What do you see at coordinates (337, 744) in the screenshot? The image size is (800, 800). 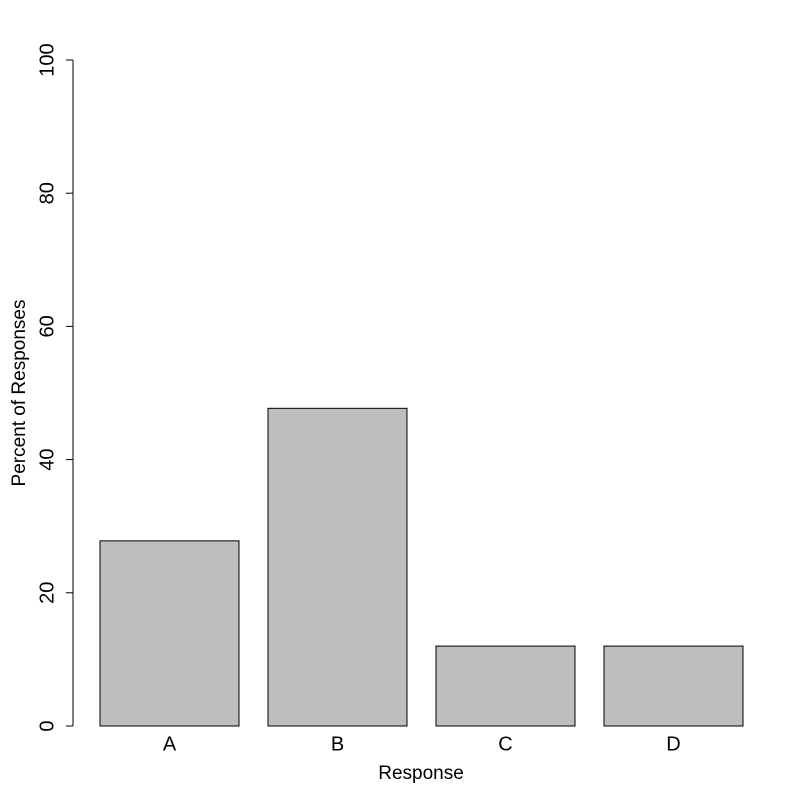 I see `x-tick-label: B` at bounding box center [337, 744].